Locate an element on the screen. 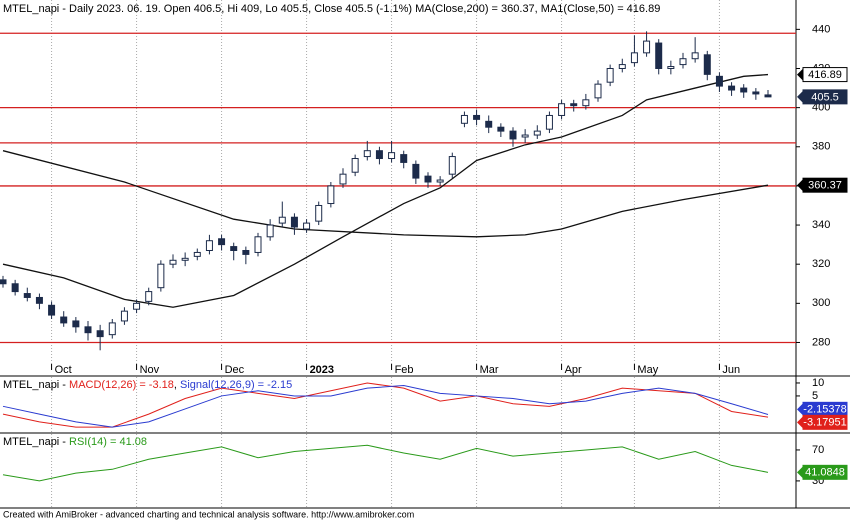 The image size is (850, 520). value-badge: 405.5 is located at coordinates (822, 97).